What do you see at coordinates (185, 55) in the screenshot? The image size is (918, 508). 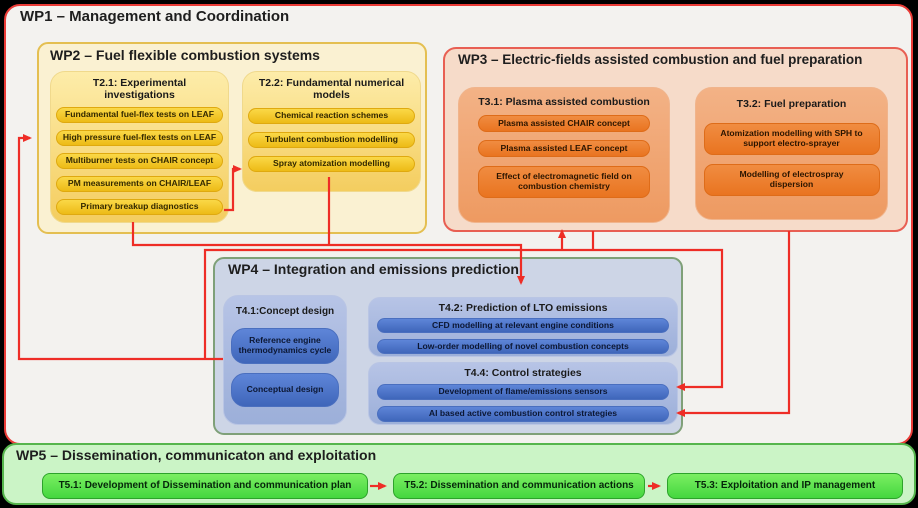 I see `wp2-title: WP2 – Fuel flexible combustion systems` at bounding box center [185, 55].